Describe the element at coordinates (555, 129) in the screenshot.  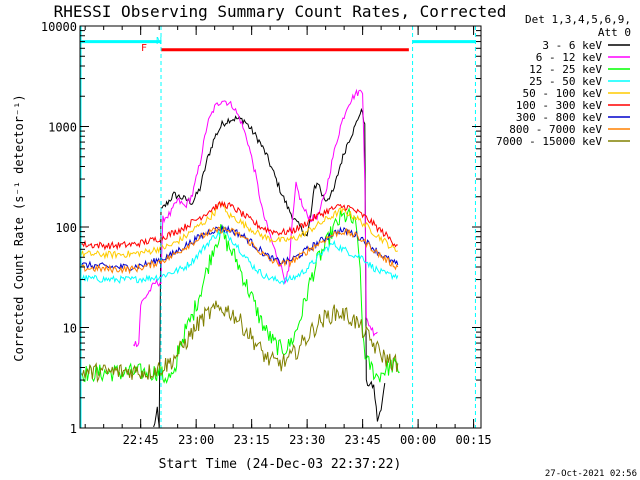
I see `legend-label: 800 - 7000 keV` at that location.